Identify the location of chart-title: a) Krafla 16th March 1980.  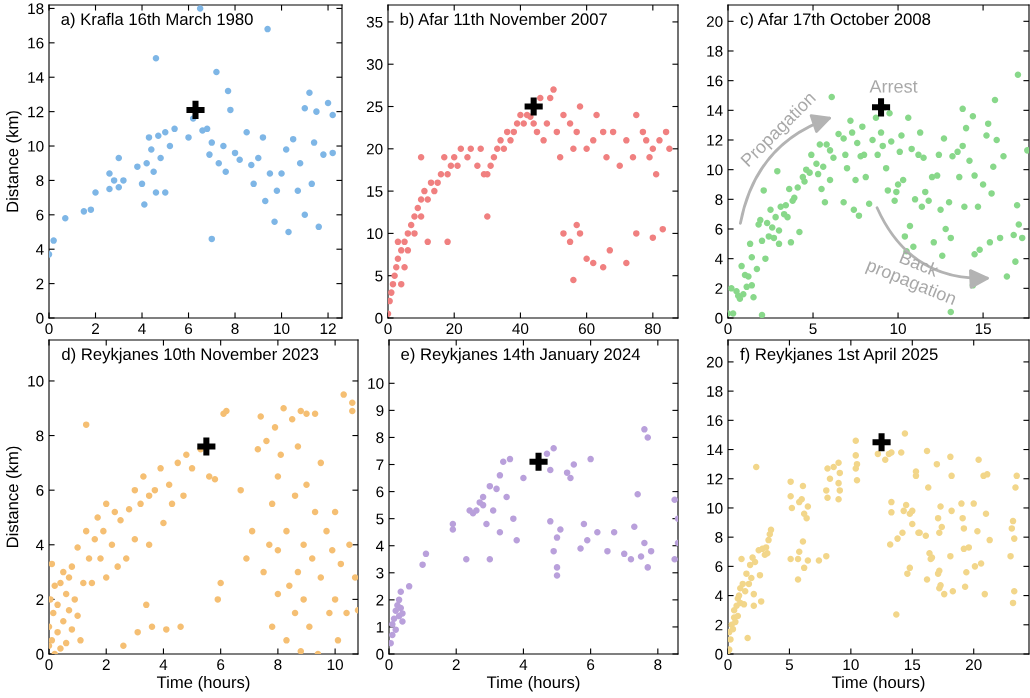
(157, 20).